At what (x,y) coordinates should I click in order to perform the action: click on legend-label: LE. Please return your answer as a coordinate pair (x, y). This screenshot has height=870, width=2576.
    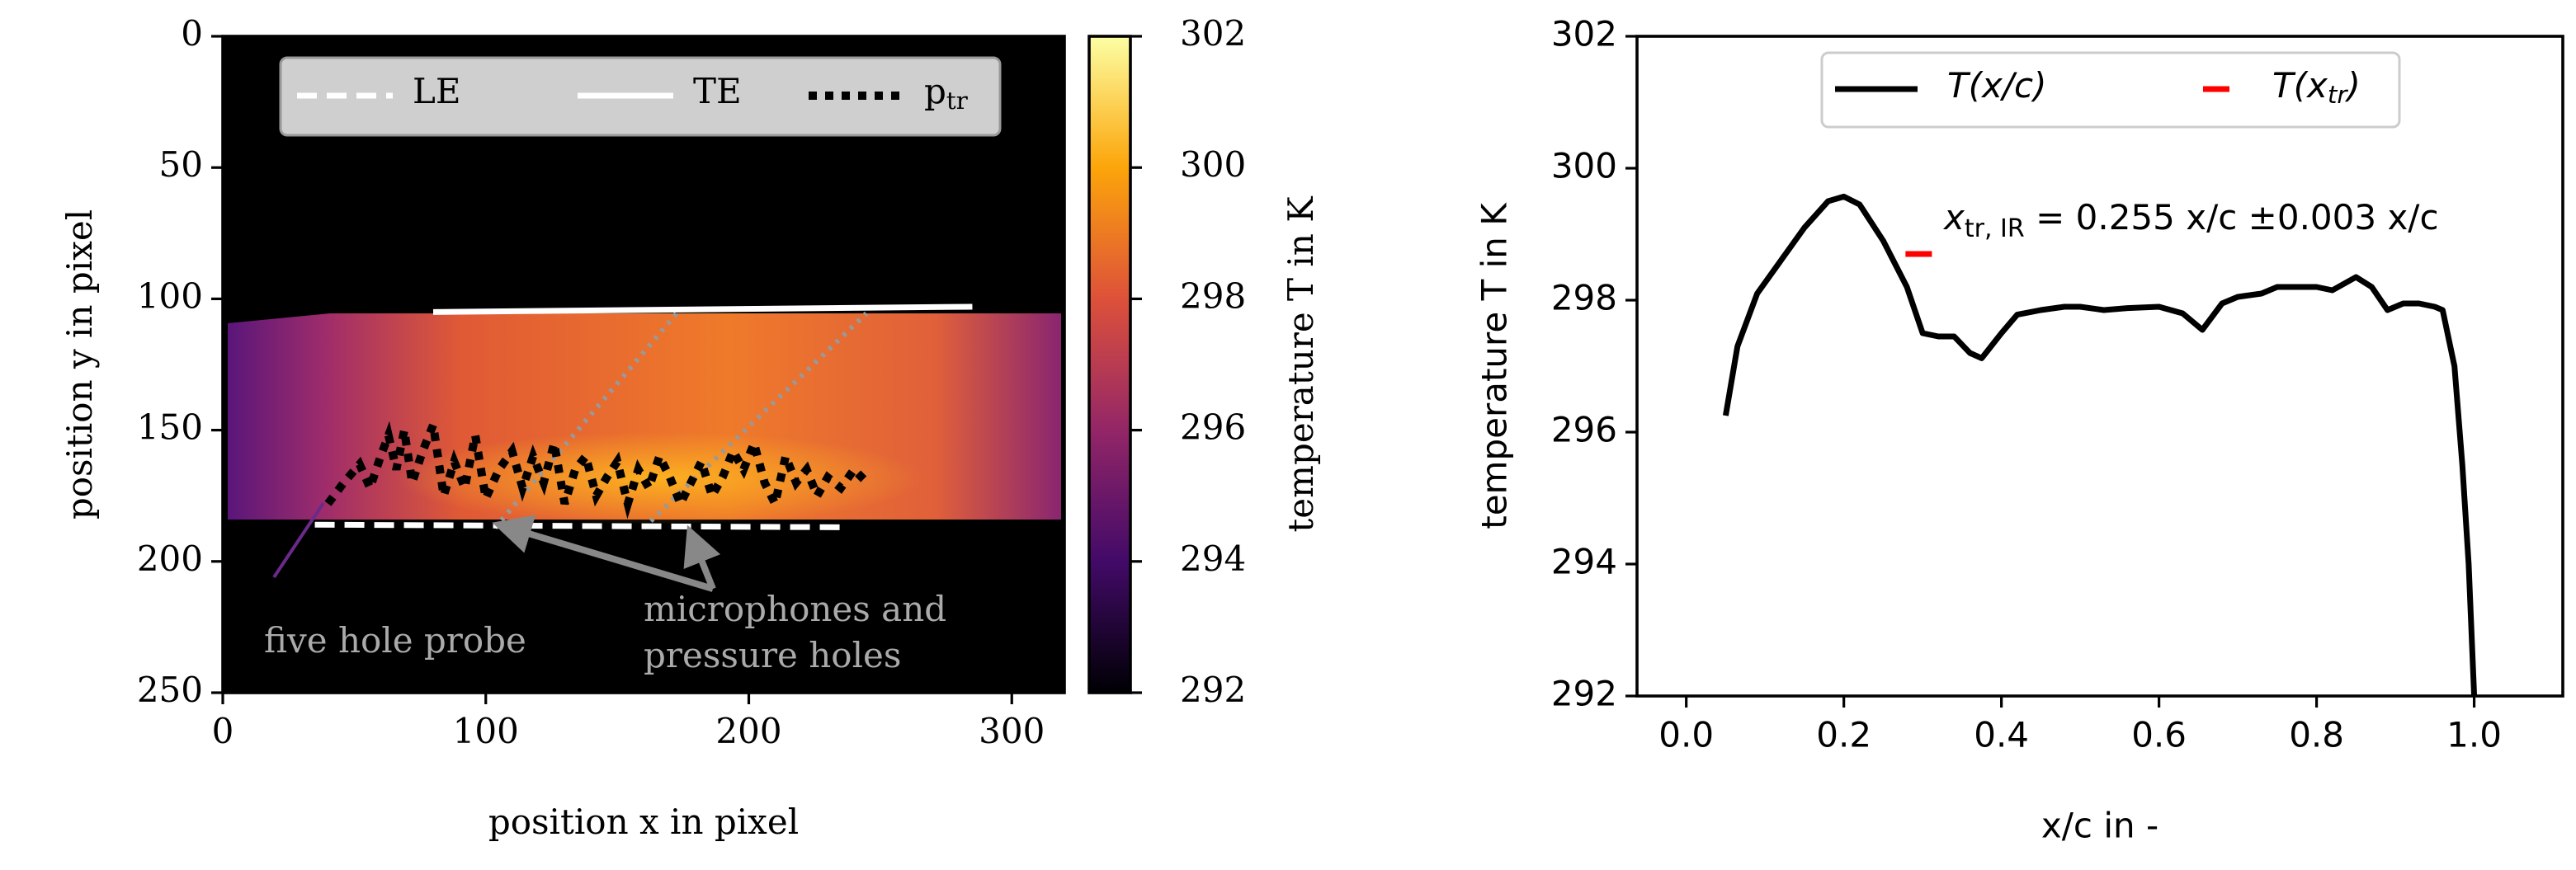
    Looking at the image, I should click on (437, 91).